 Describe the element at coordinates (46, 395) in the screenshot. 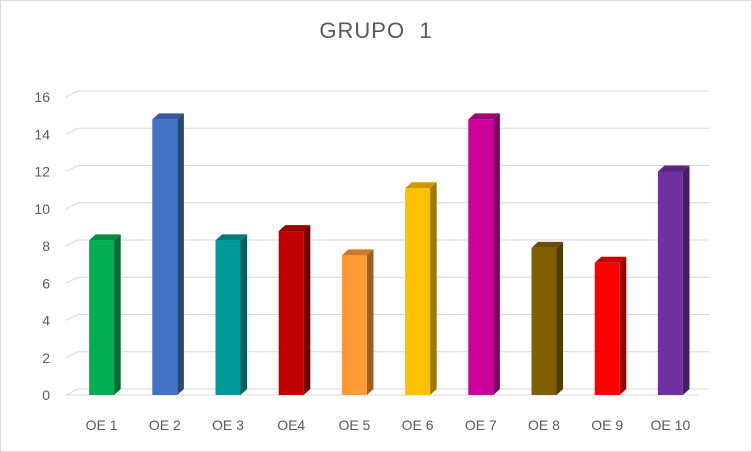

I see `y-tick-label: 0` at that location.